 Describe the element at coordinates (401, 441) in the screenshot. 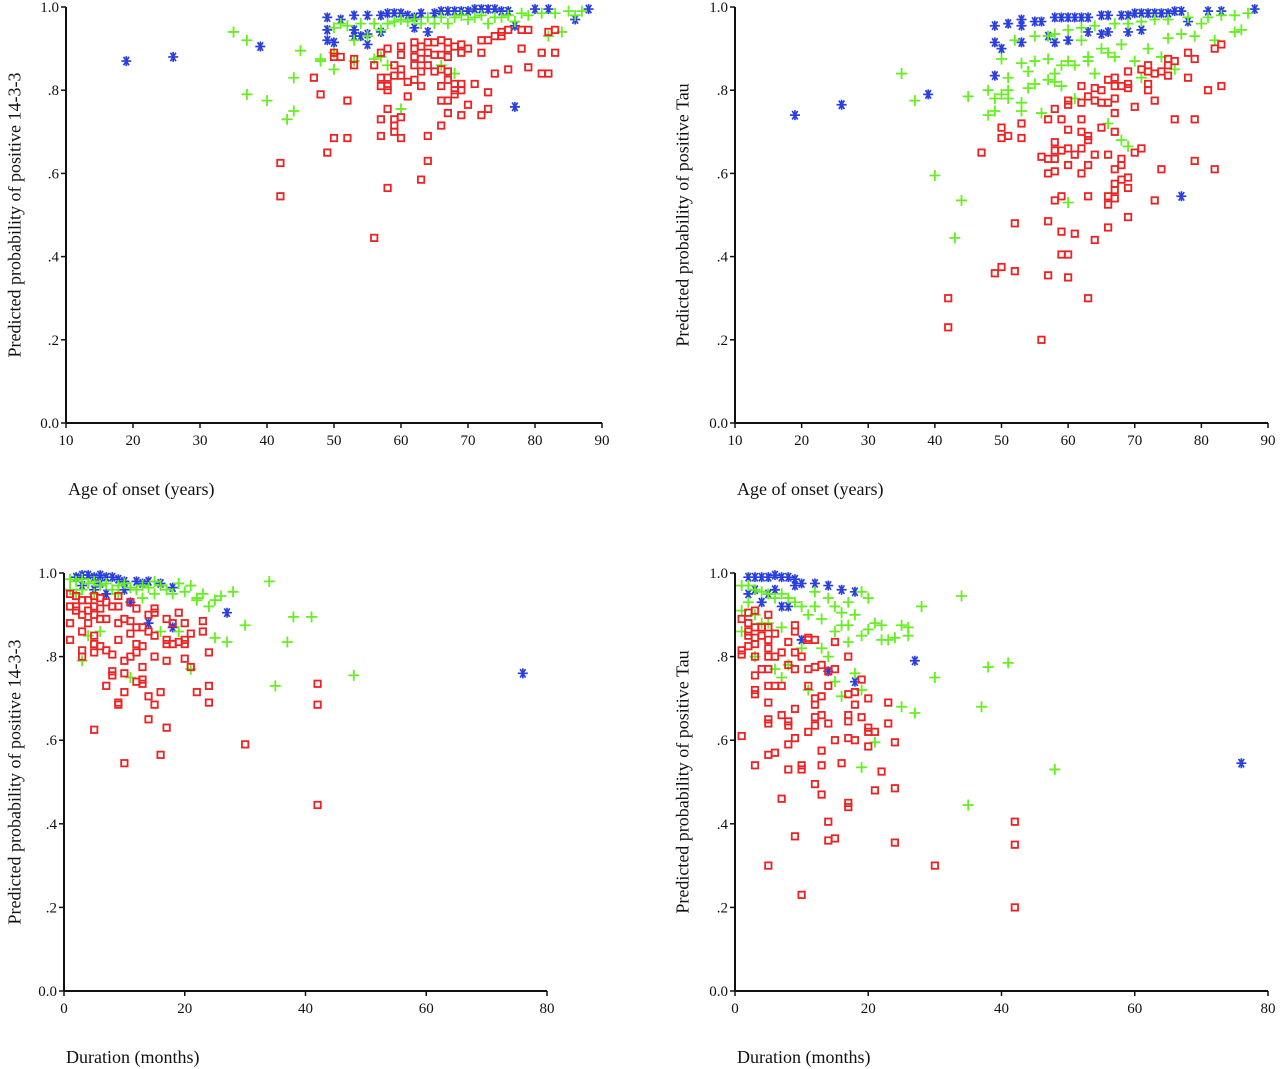

I see `x-tick-label: 60` at that location.